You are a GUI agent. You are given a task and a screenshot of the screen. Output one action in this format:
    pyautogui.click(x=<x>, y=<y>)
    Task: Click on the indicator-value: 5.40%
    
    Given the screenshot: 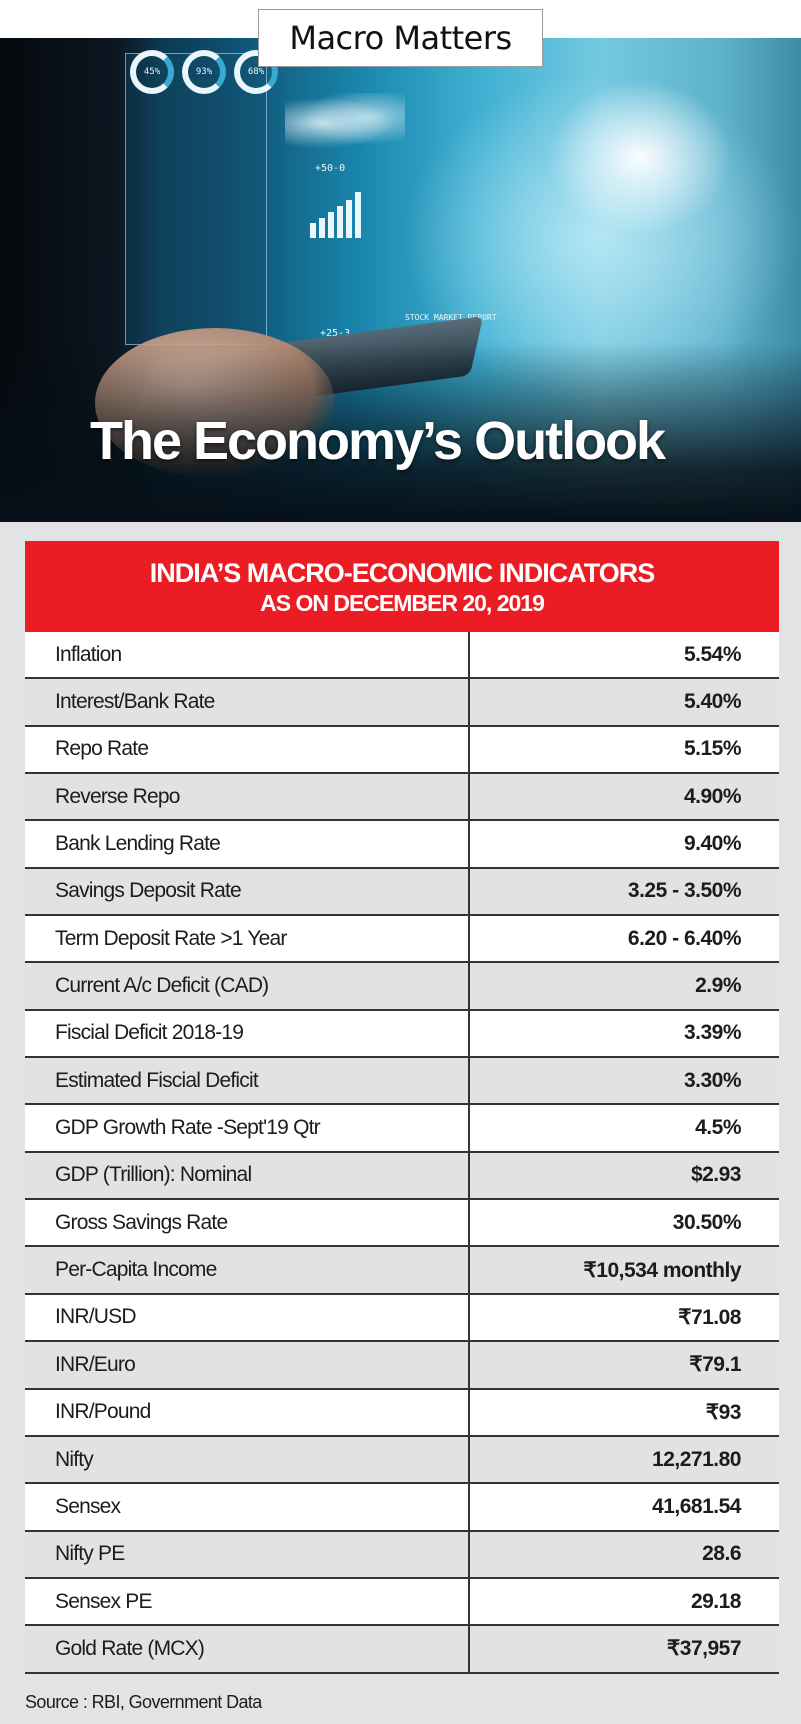 What is the action you would take?
    pyautogui.click(x=712, y=702)
    